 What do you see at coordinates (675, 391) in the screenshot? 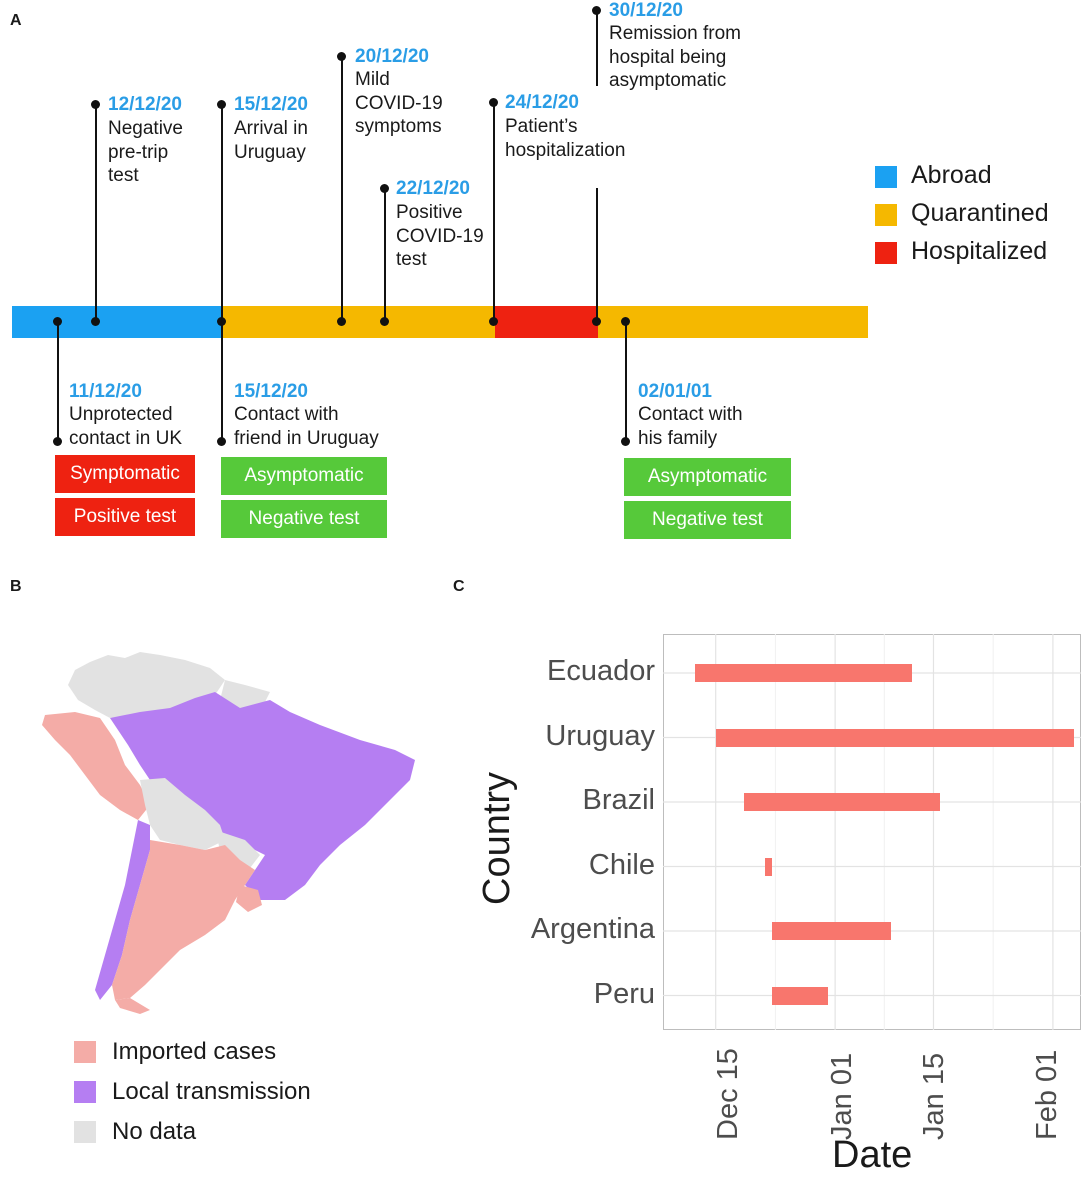
I see `event-date: 02/01/01` at bounding box center [675, 391].